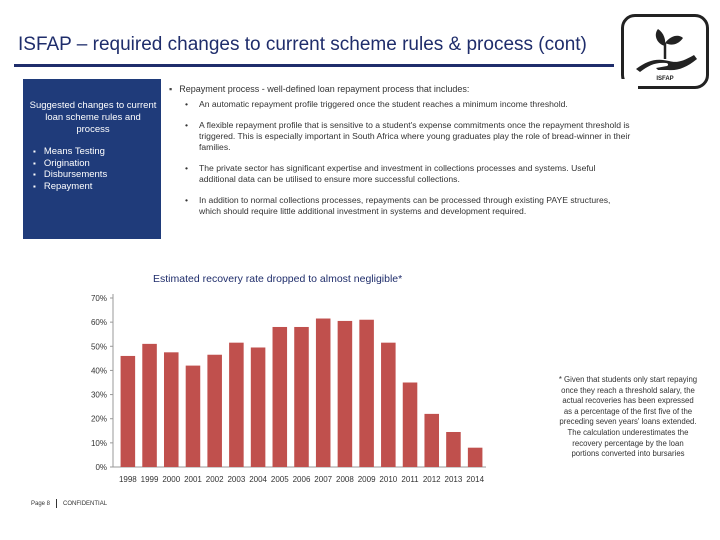 This screenshot has width=720, height=540. What do you see at coordinates (280, 479) in the screenshot?
I see `x-tick-label: 2005` at bounding box center [280, 479].